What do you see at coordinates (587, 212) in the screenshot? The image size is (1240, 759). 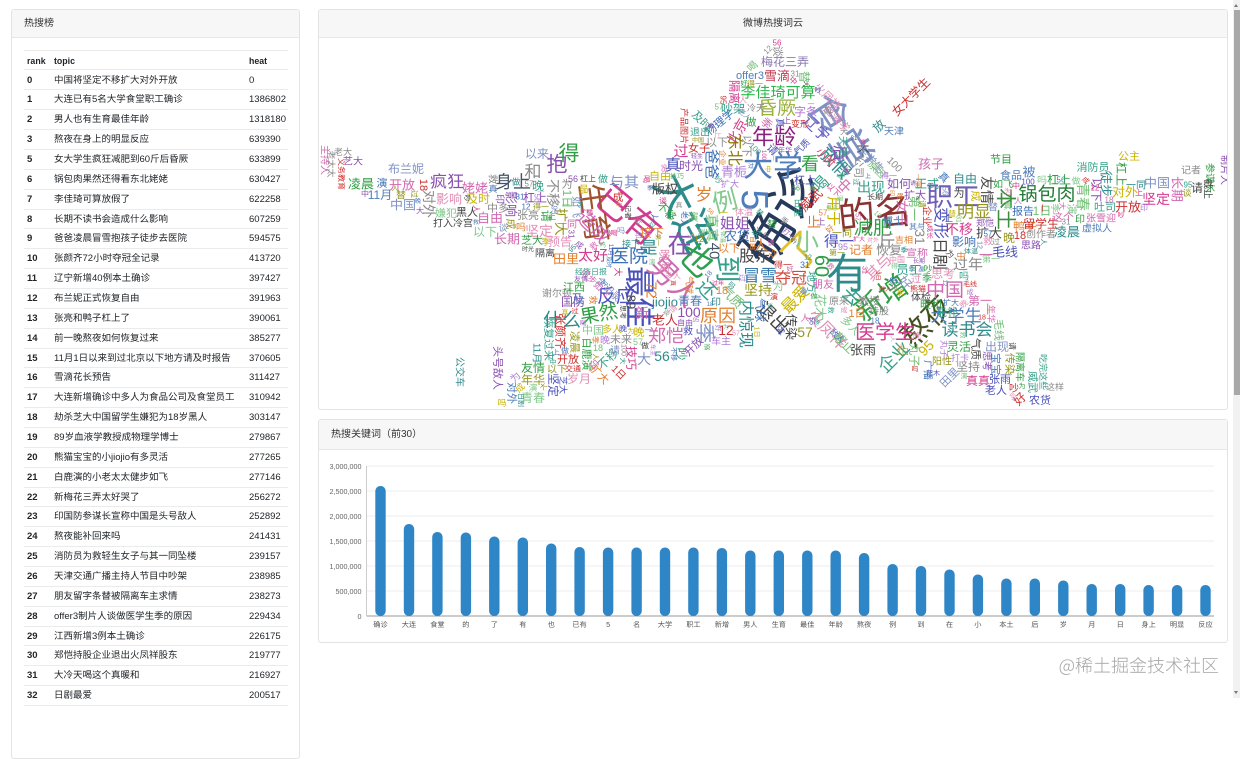 I see `svg-text: 广播` at bounding box center [587, 212].